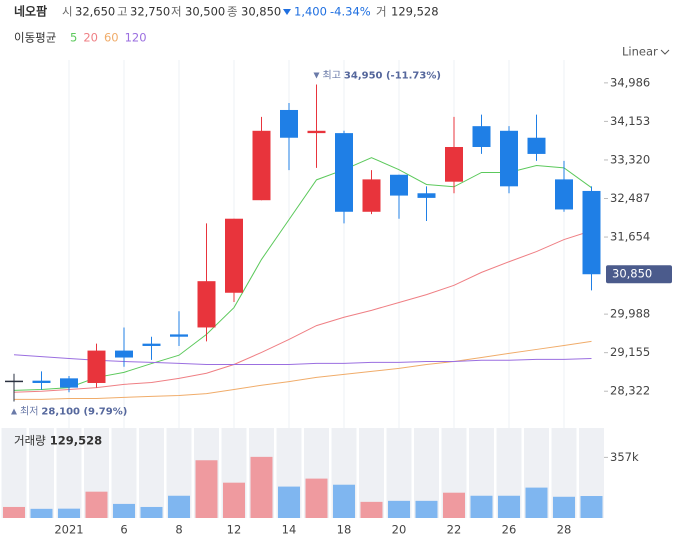  What do you see at coordinates (84, 411) in the screenshot?
I see `annotation-text: 28,100 (9.79%)` at bounding box center [84, 411].